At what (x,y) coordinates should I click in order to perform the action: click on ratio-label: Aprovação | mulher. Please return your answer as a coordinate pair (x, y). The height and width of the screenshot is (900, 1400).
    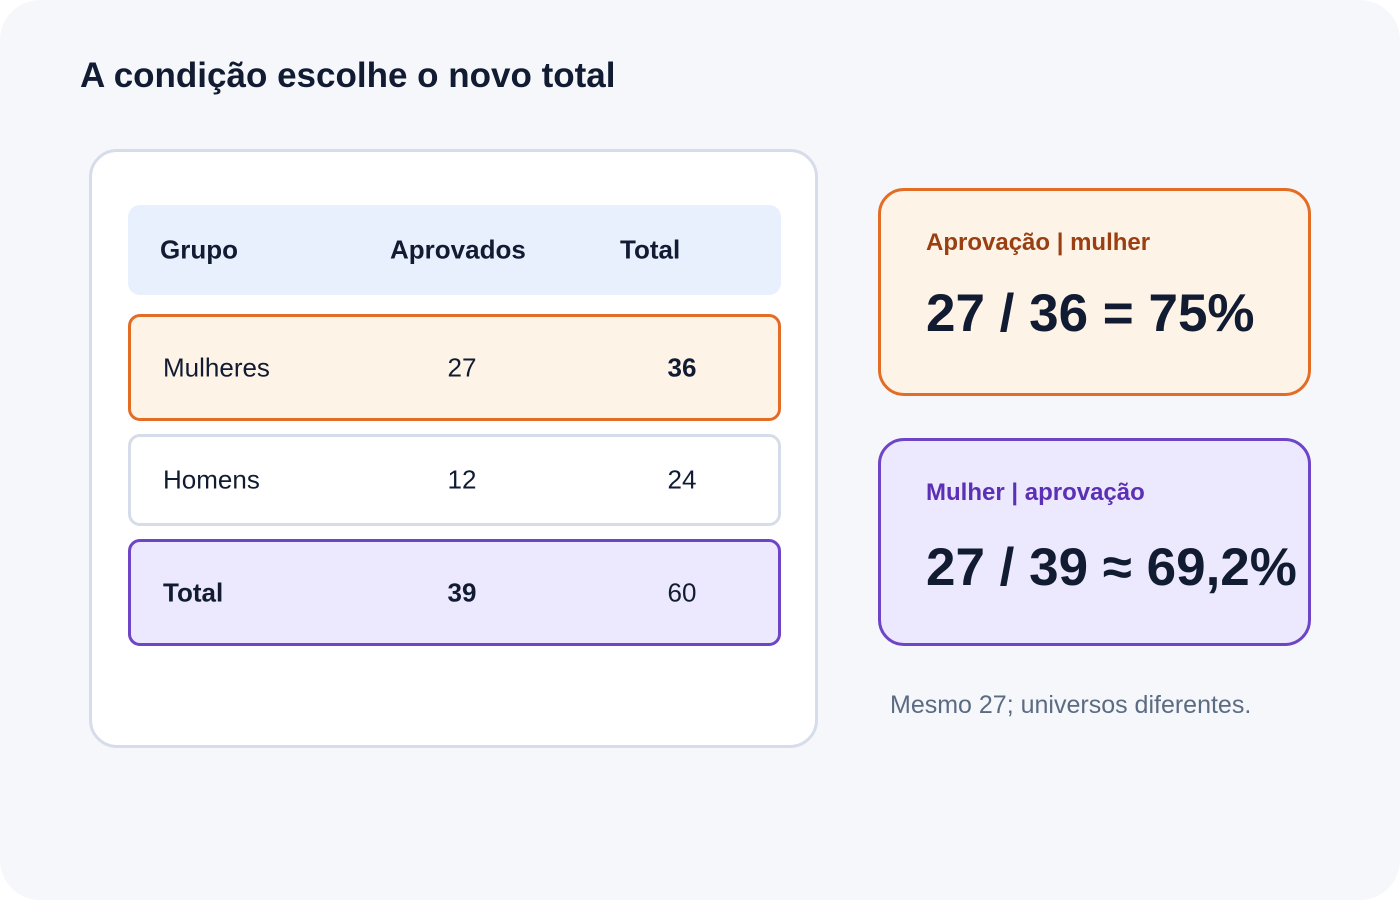
    Looking at the image, I should click on (1038, 242).